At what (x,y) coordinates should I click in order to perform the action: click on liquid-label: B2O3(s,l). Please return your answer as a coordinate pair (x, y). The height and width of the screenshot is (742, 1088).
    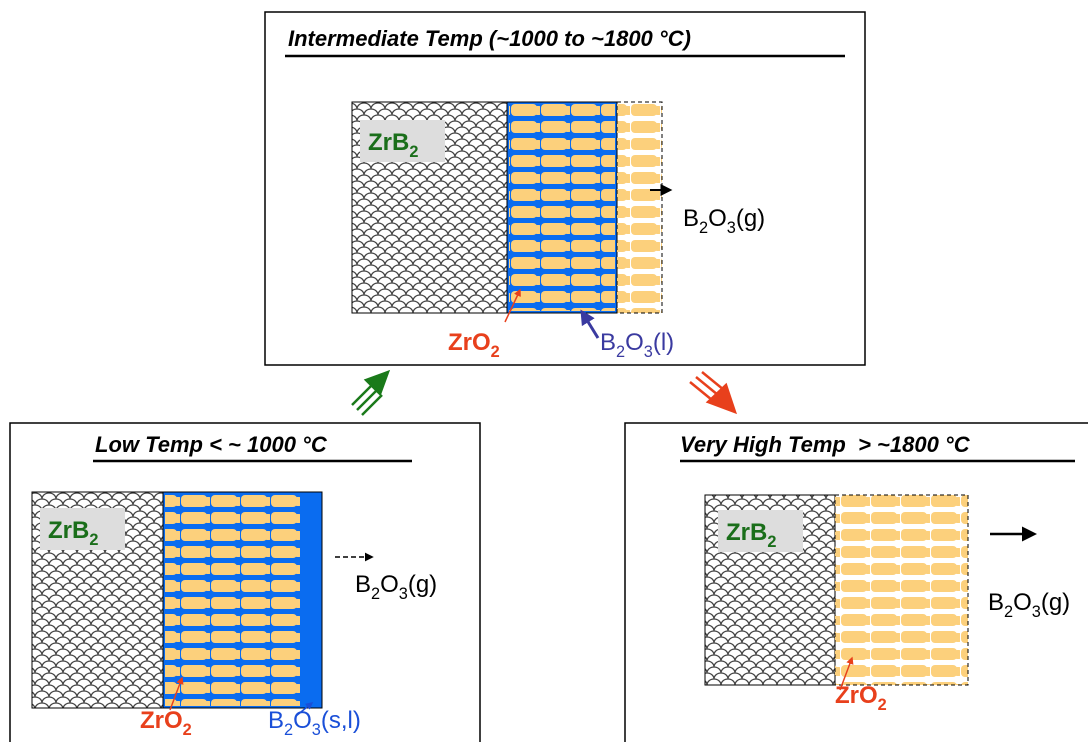
    Looking at the image, I should click on (314, 723).